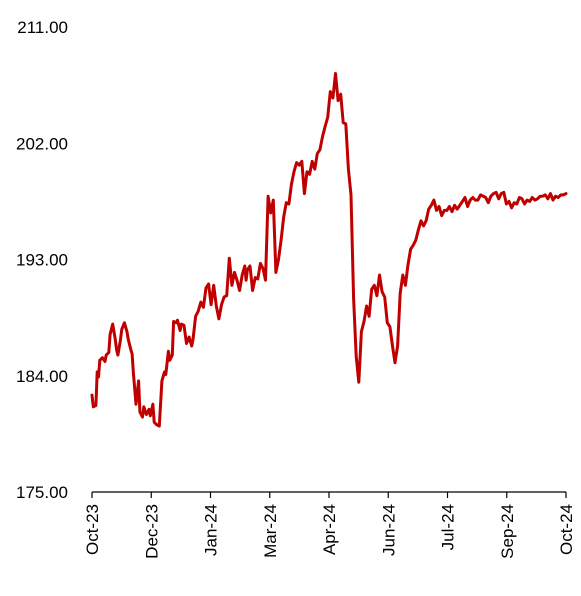  What do you see at coordinates (42, 376) in the screenshot?
I see `y-tick-label: 184.00` at bounding box center [42, 376].